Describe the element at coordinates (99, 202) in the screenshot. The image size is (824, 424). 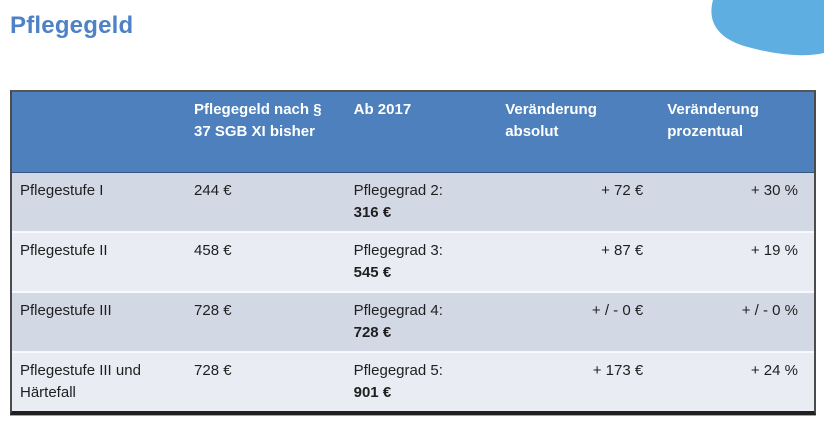
I see `row-label: Pflegestufe I` at that location.